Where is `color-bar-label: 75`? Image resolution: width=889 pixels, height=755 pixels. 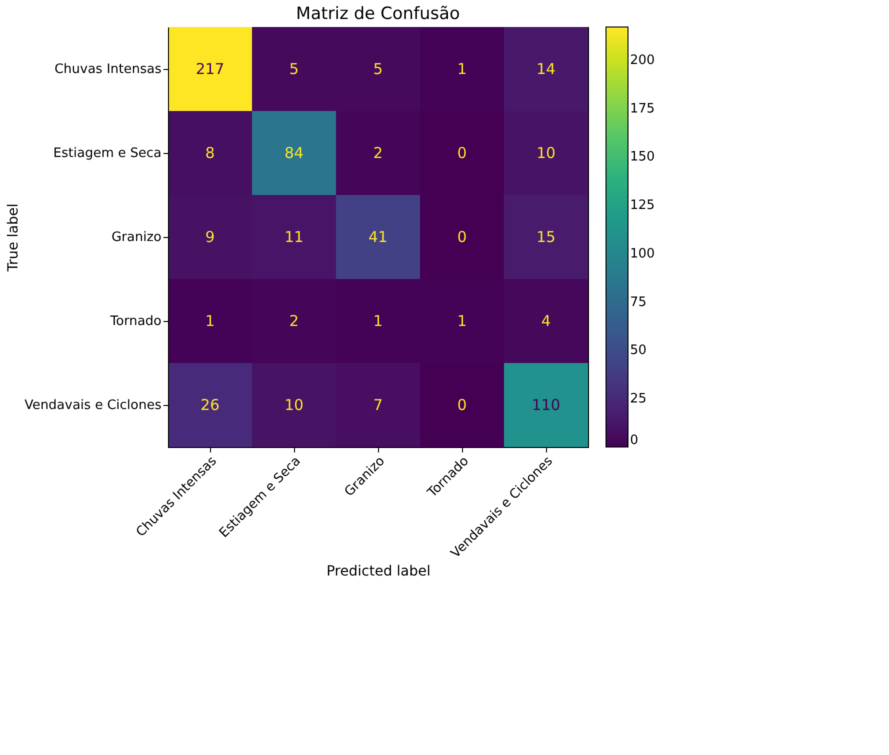
color-bar-label: 75 is located at coordinates (638, 302).